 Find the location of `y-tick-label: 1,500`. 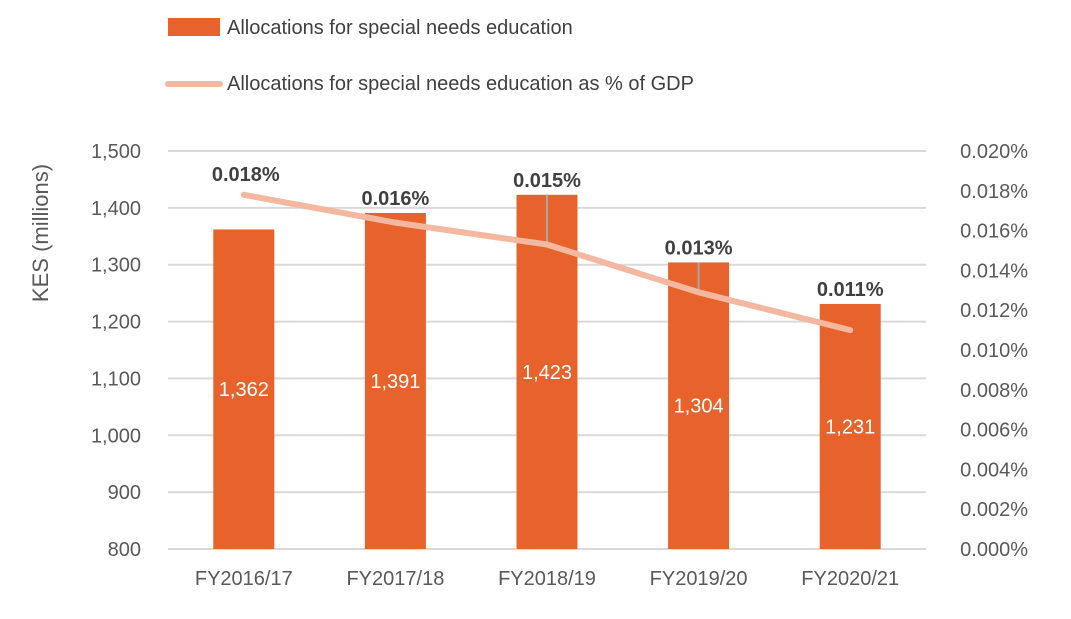

y-tick-label: 1,500 is located at coordinates (116, 152).